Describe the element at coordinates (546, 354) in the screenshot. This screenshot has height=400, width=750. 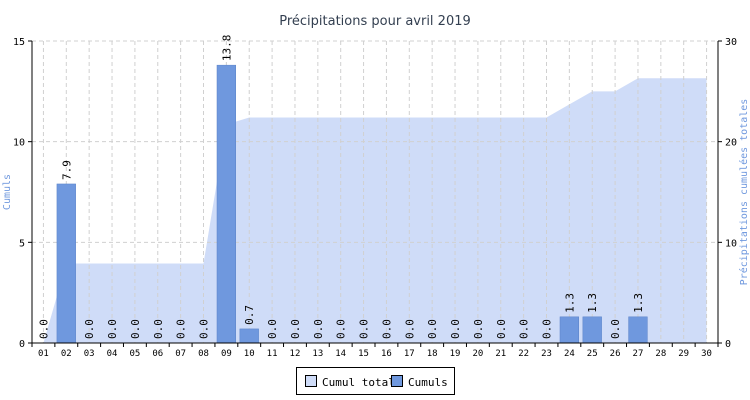
I see `x-tick-label: 23` at that location.